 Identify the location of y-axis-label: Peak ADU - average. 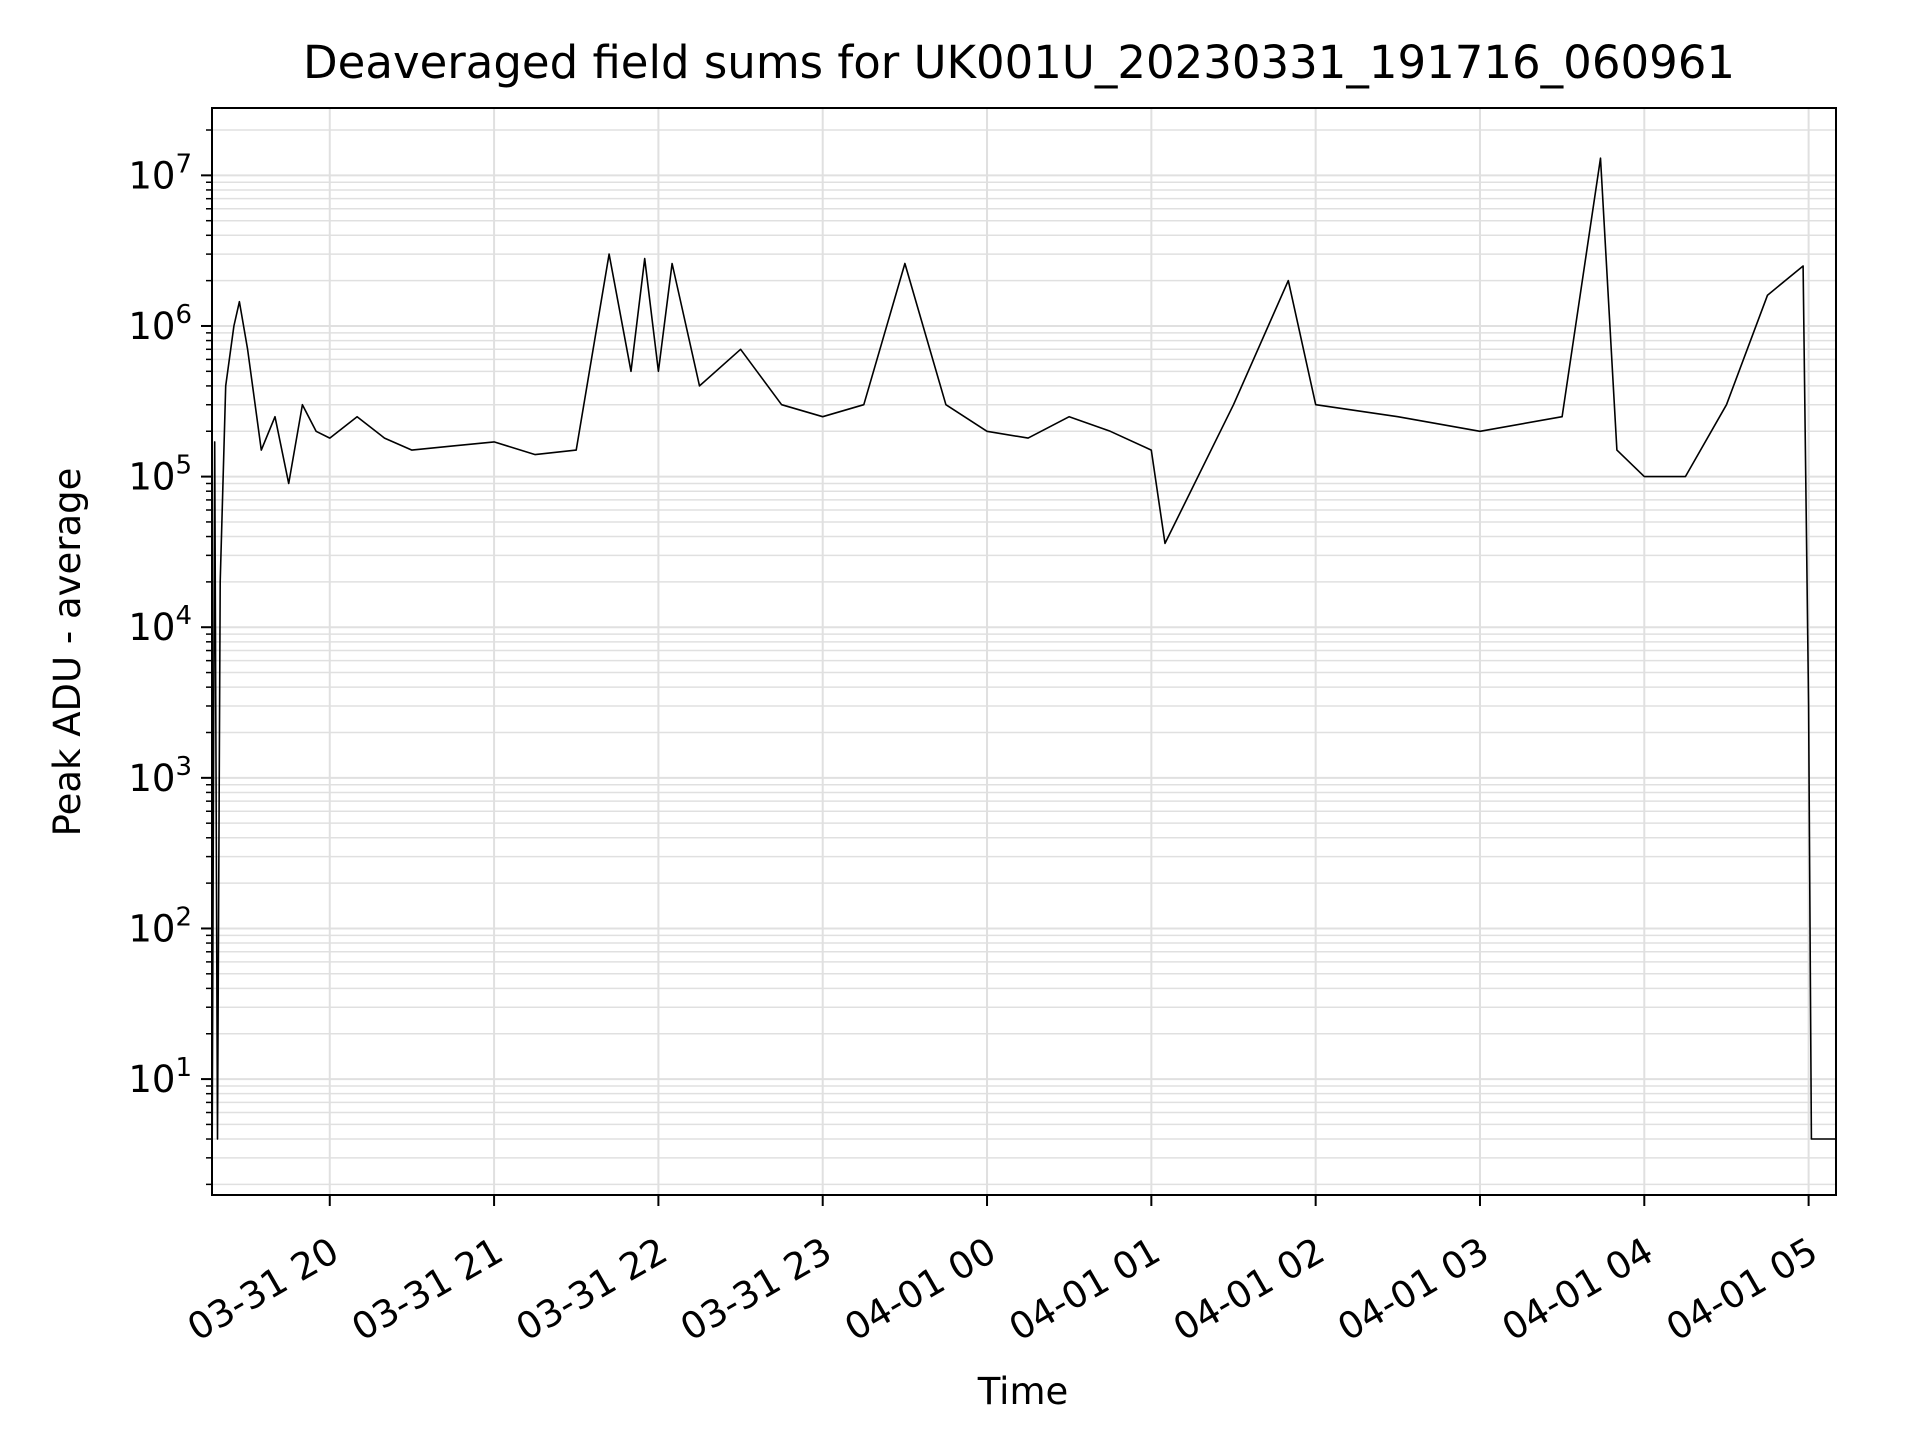
(67, 652).